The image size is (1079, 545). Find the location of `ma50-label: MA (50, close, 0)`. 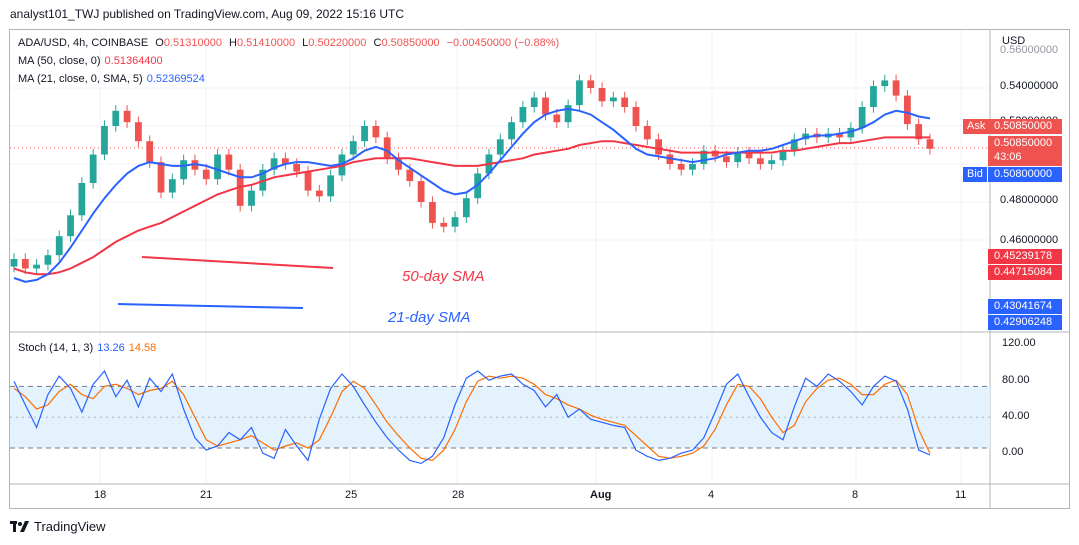

ma50-label: MA (50, close, 0) is located at coordinates (59, 61).